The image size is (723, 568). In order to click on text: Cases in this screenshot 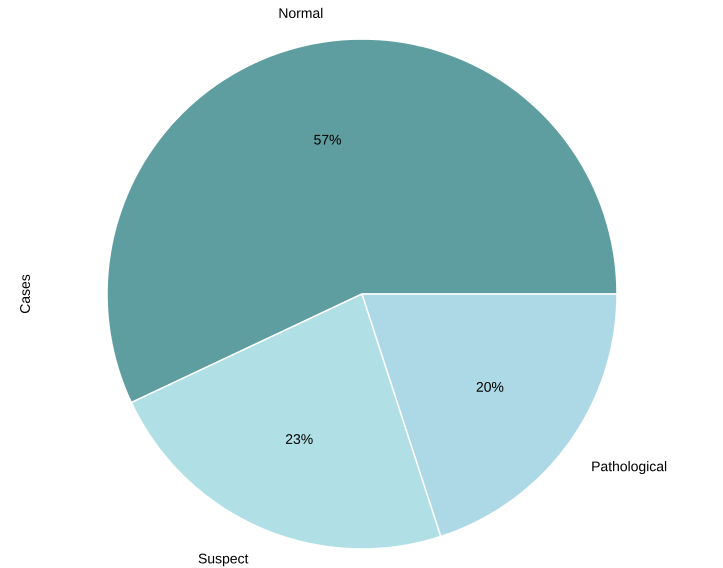, I will do `click(25, 293)`.